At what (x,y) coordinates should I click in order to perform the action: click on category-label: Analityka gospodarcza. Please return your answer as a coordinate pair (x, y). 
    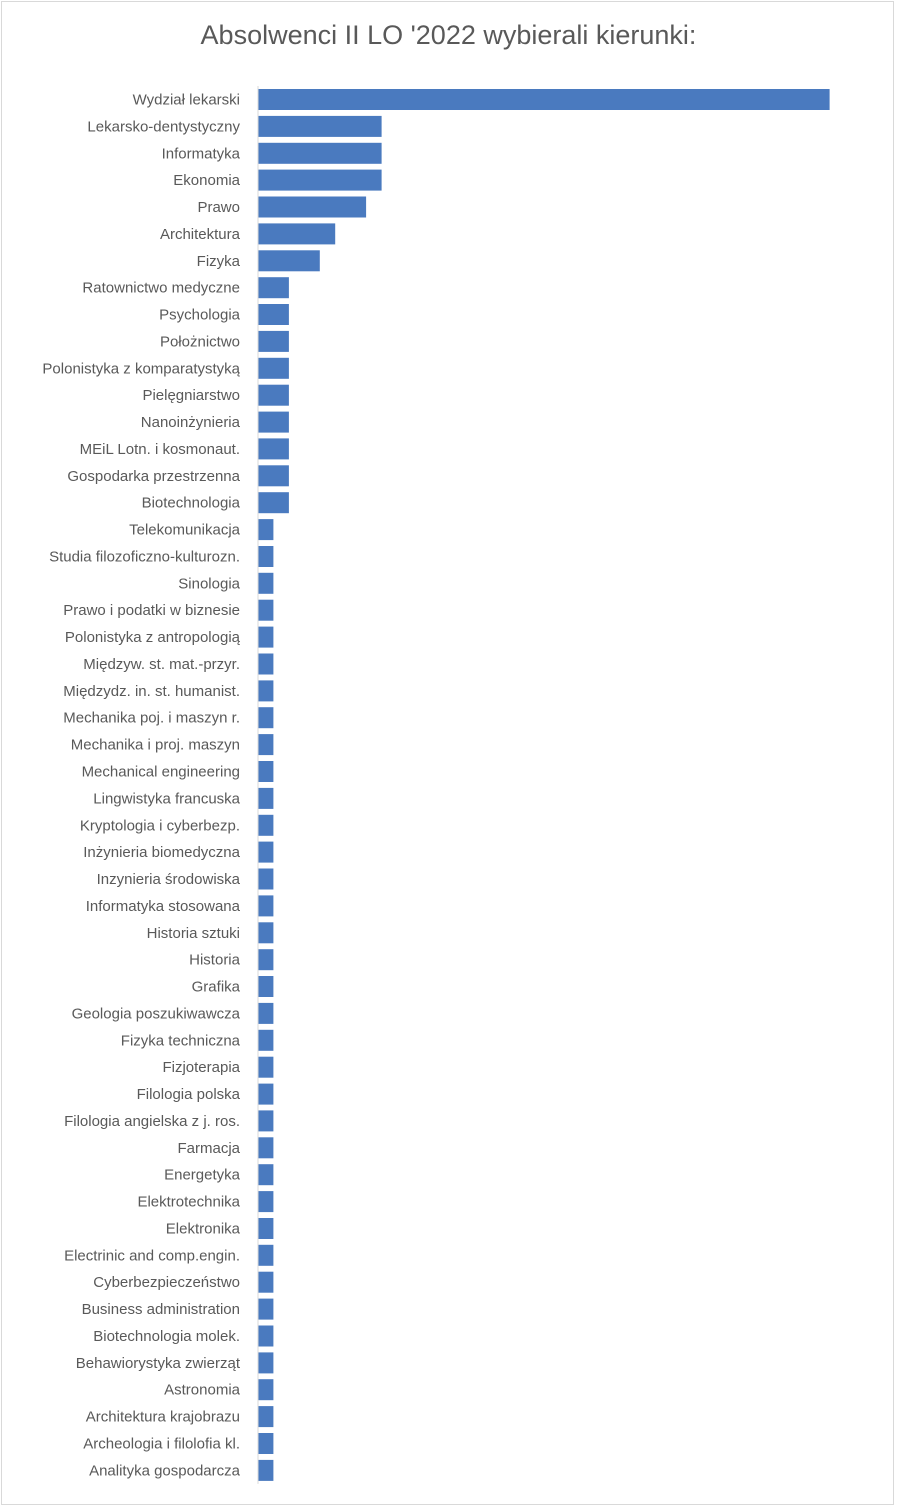
    Looking at the image, I should click on (165, 1470).